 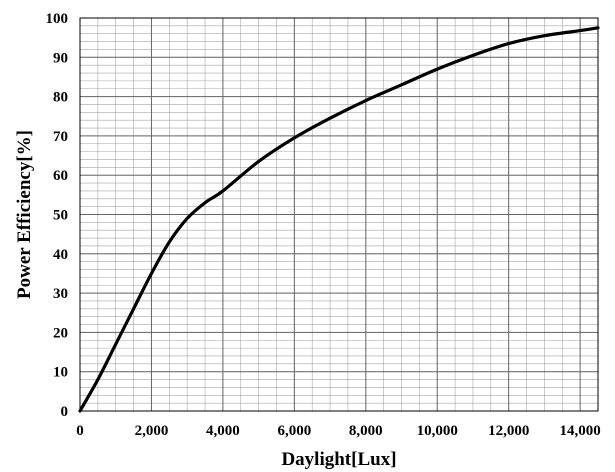 What do you see at coordinates (24, 214) in the screenshot?
I see `y-axis-title: Power Efficiency[%]` at bounding box center [24, 214].